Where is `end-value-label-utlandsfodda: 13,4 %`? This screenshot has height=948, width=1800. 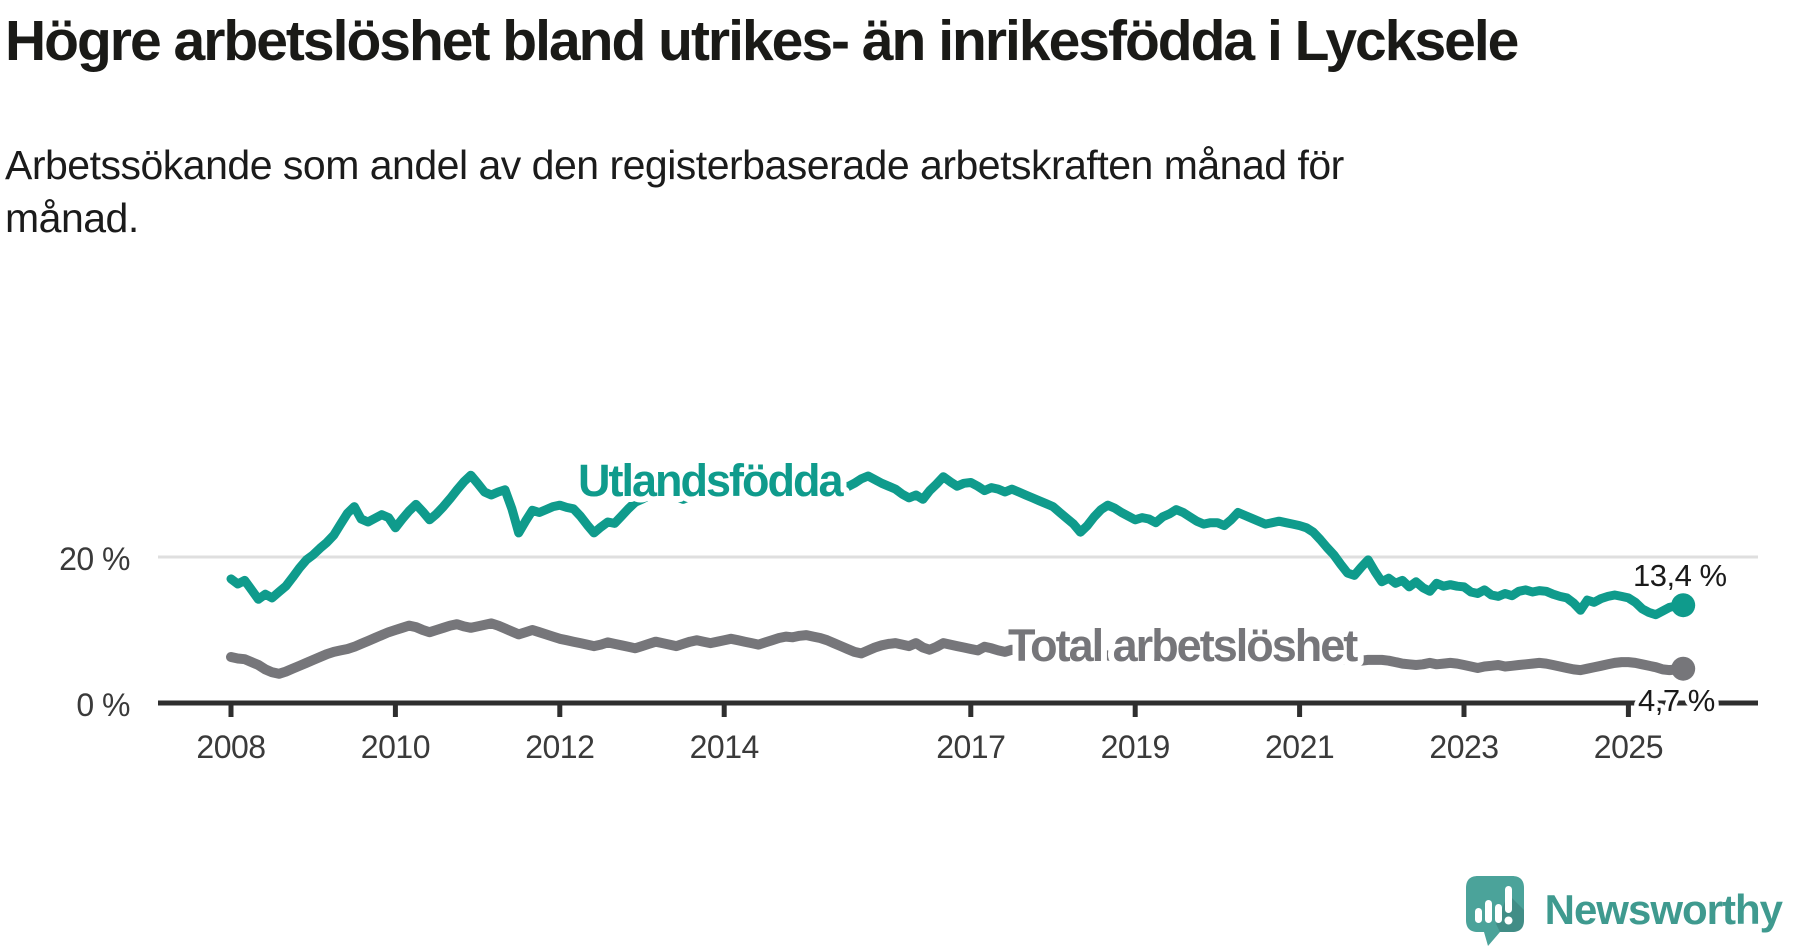 end-value-label-utlandsfodda: 13,4 % is located at coordinates (1680, 575).